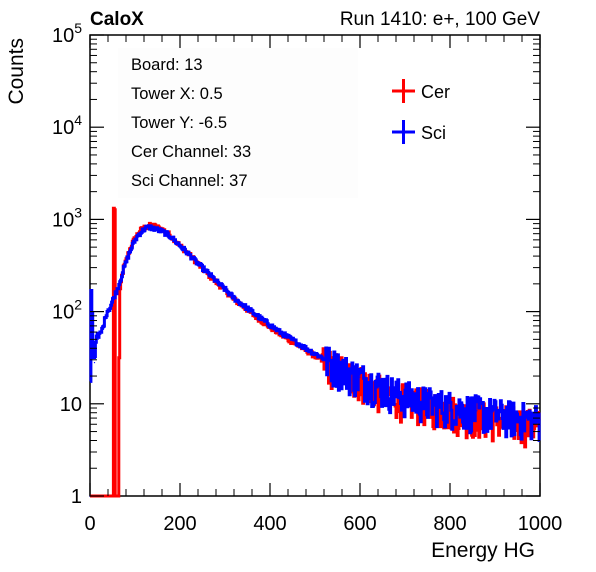 The height and width of the screenshot is (572, 596). What do you see at coordinates (67, 310) in the screenshot?
I see `y-tick-label: 10²` at bounding box center [67, 310].